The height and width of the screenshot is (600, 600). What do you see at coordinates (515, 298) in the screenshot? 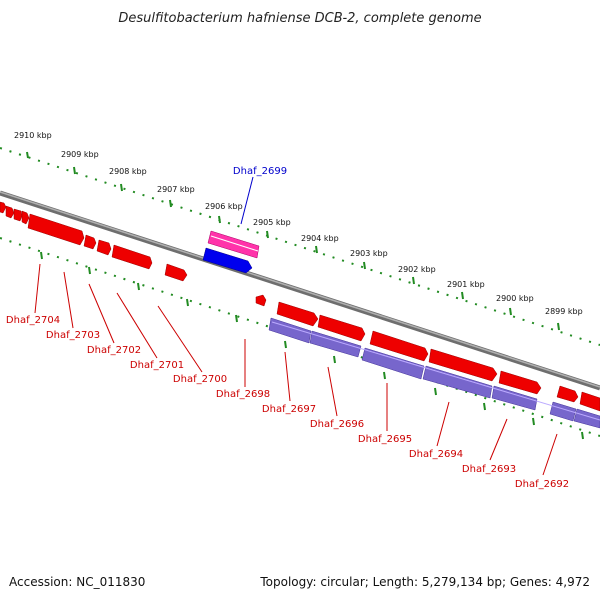
I see `kbp-label: 2900 kbp` at bounding box center [515, 298].